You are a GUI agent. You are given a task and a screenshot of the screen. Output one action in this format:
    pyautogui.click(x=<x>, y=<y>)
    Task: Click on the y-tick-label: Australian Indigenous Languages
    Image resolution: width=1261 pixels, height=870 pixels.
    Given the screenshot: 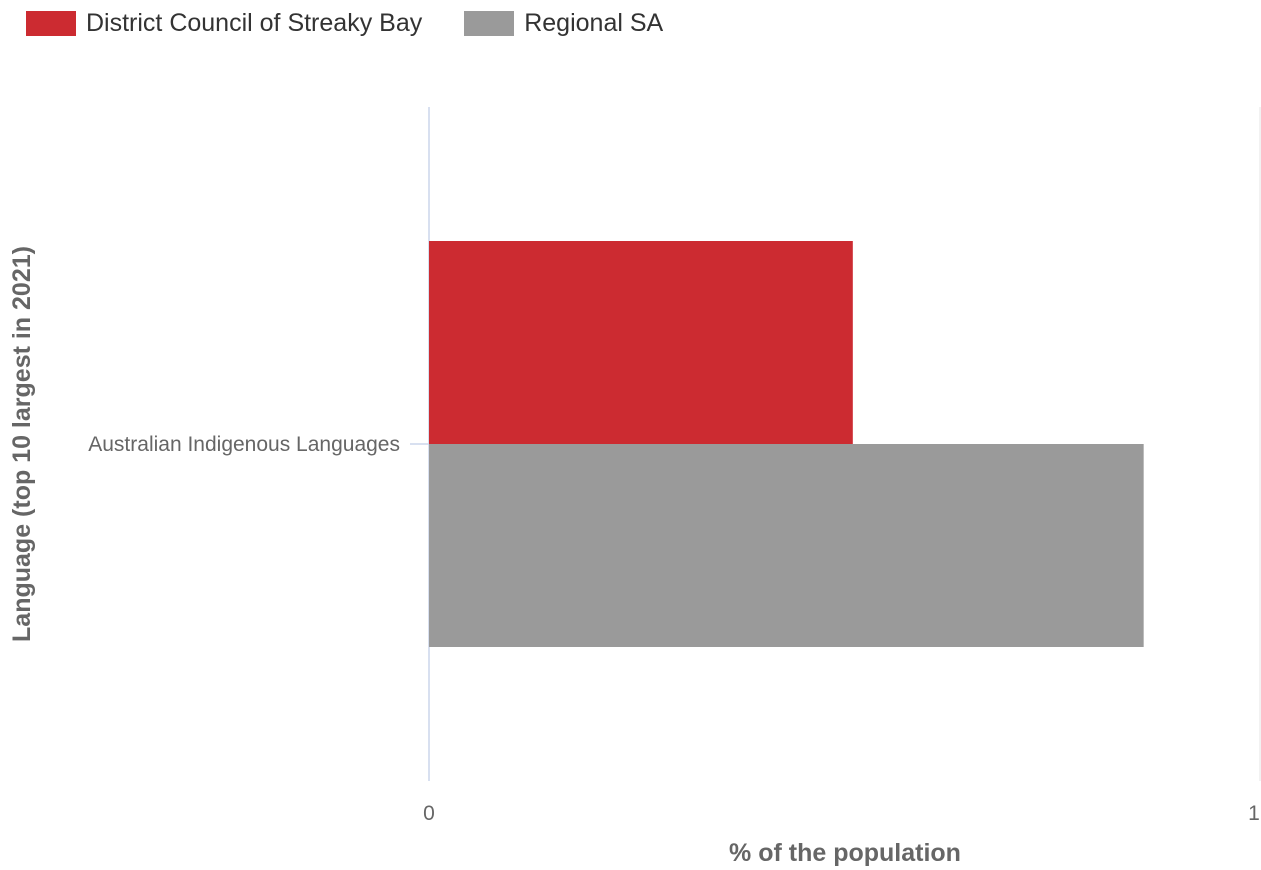 What is the action you would take?
    pyautogui.click(x=244, y=444)
    